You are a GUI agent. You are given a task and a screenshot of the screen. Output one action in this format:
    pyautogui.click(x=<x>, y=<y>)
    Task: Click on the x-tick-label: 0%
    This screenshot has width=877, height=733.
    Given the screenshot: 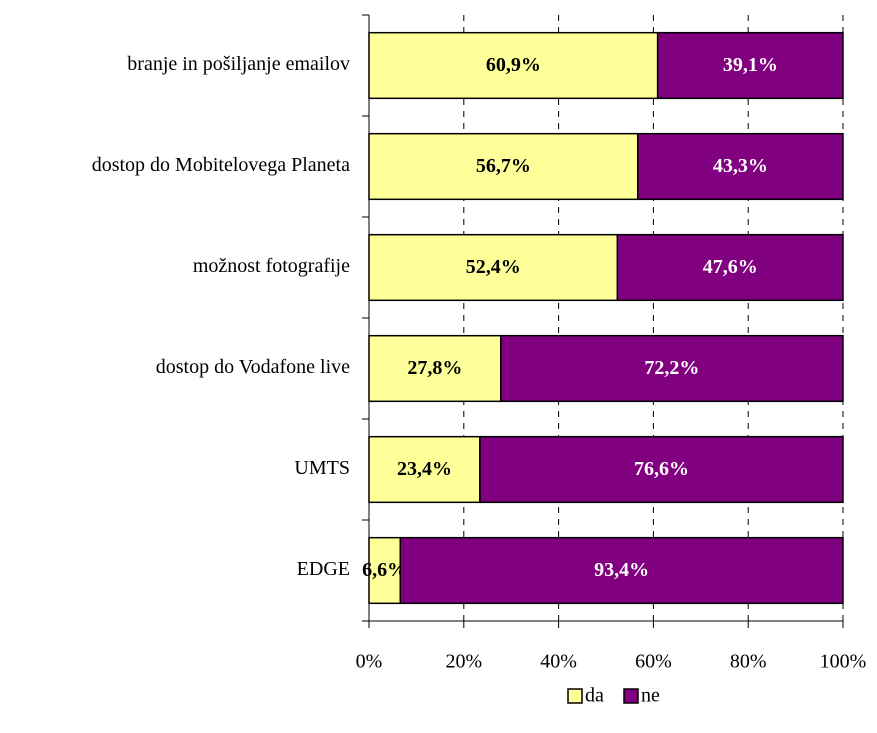 What is the action you would take?
    pyautogui.click(x=369, y=662)
    